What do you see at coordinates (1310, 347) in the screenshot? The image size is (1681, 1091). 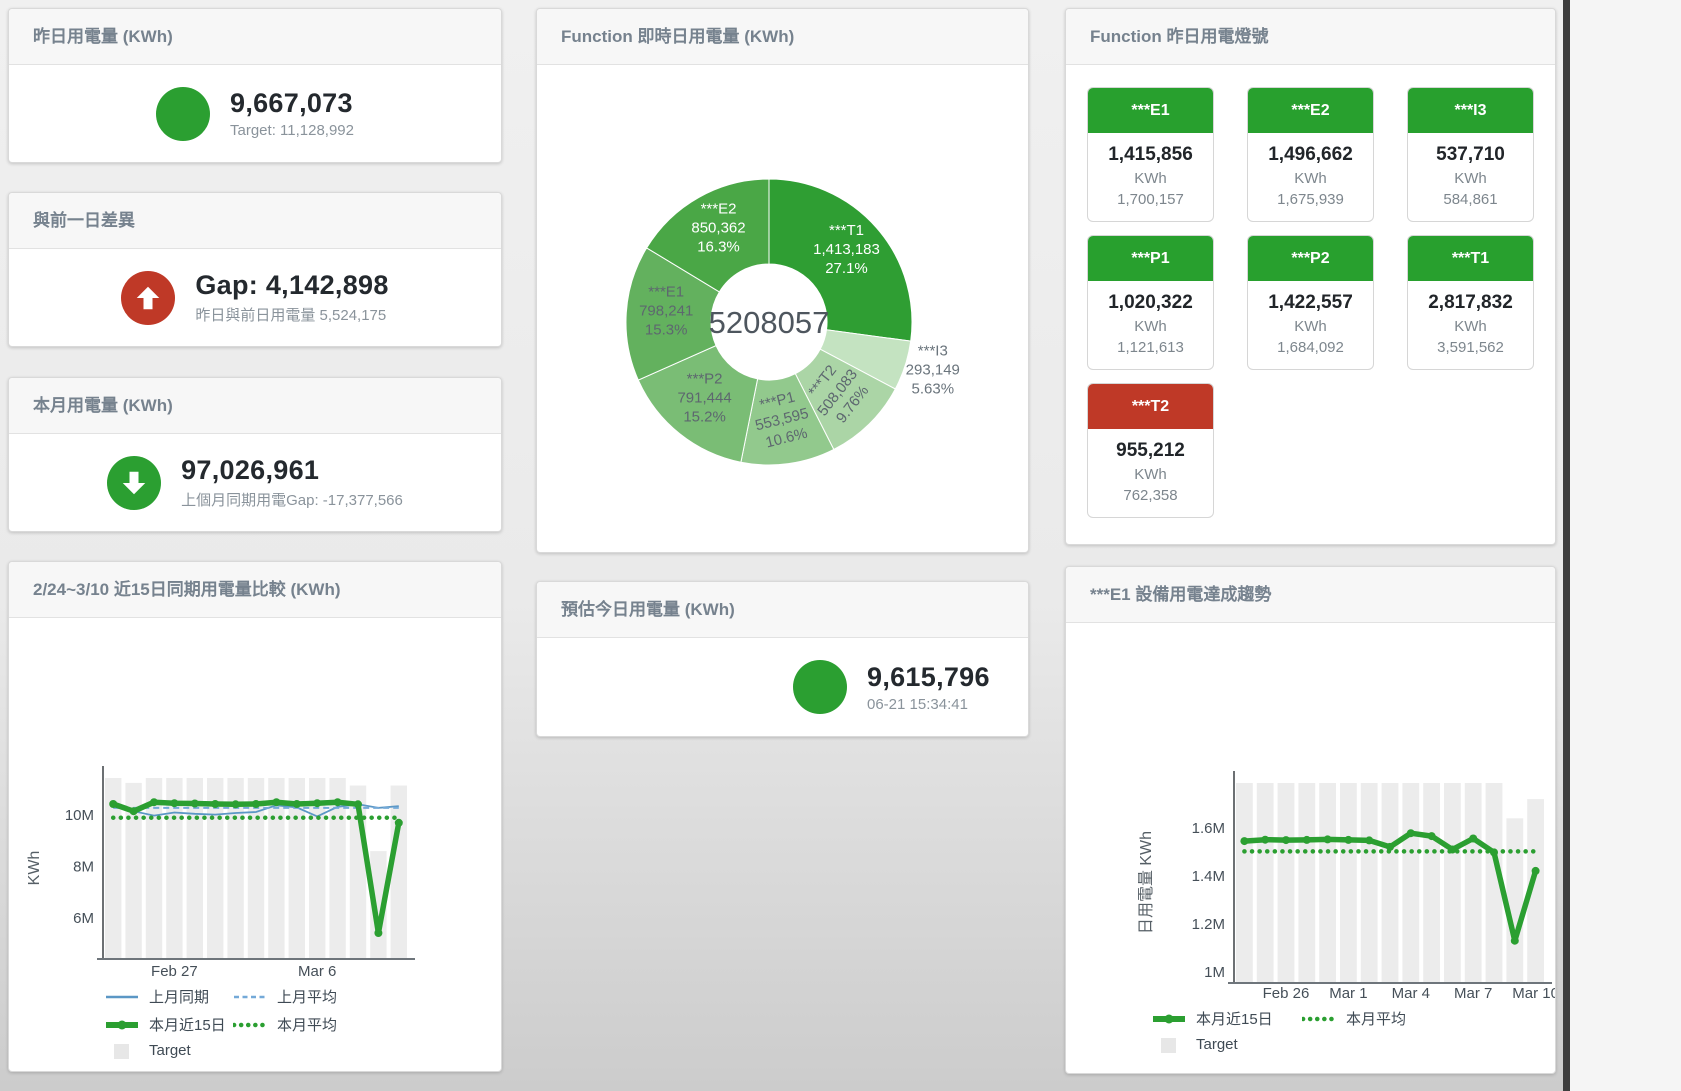 I see `tile-target: 1,684,092` at bounding box center [1310, 347].